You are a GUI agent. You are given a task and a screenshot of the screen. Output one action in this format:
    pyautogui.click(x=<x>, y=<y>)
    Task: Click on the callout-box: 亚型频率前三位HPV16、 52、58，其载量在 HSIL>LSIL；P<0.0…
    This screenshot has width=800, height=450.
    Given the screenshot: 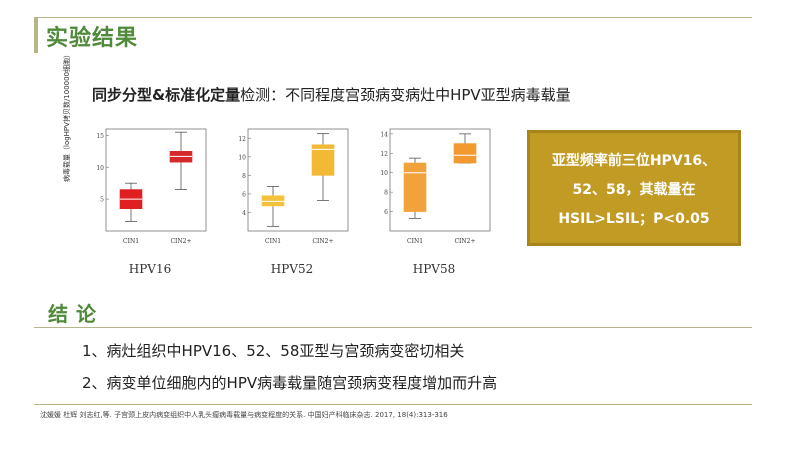 What is the action you would take?
    pyautogui.click(x=634, y=188)
    